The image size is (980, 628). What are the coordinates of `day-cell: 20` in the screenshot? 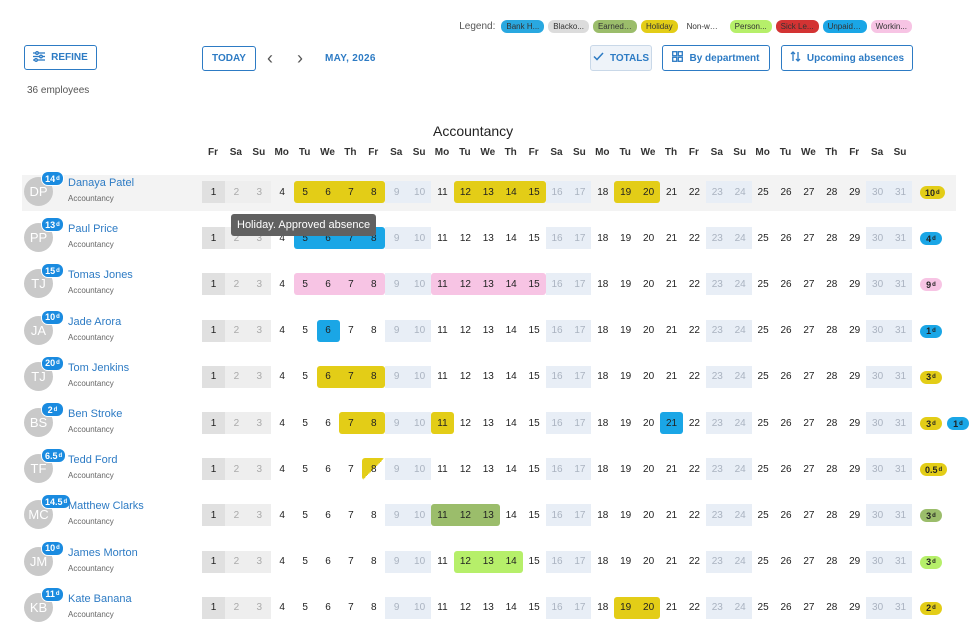 It's located at (649, 284).